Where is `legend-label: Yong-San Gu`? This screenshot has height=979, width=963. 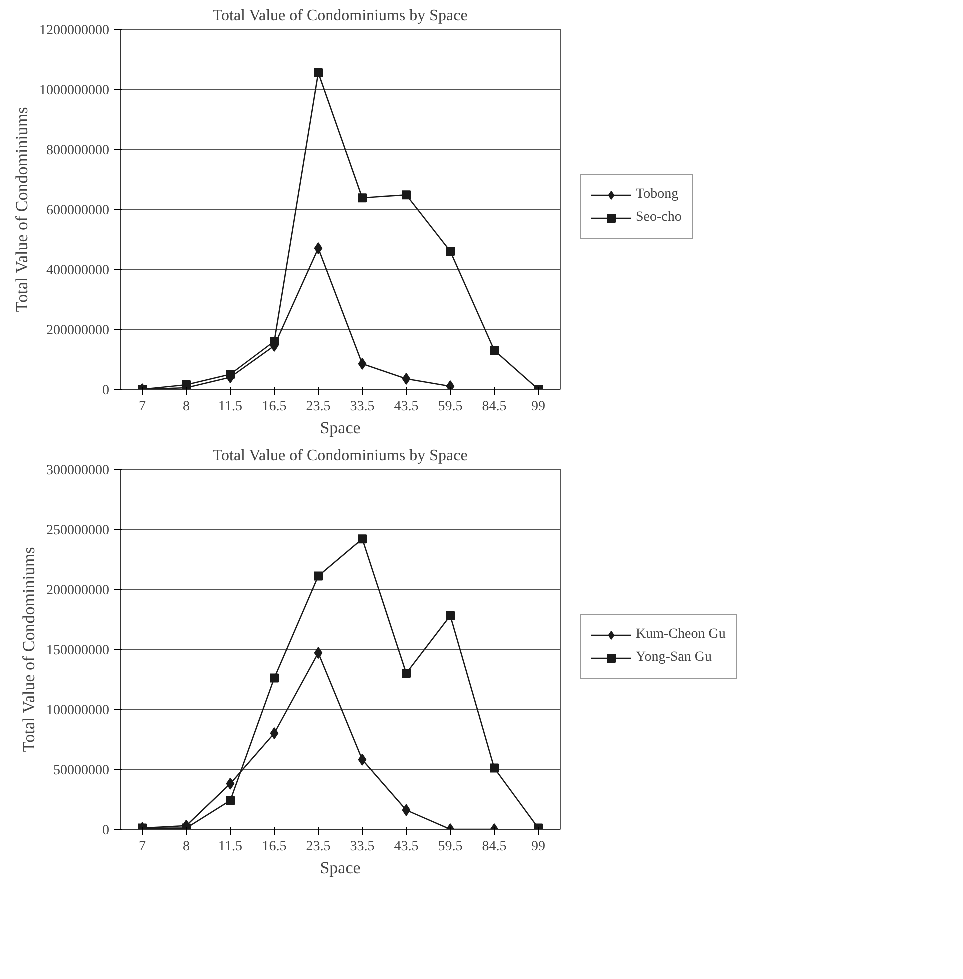 legend-label: Yong-San Gu is located at coordinates (674, 658).